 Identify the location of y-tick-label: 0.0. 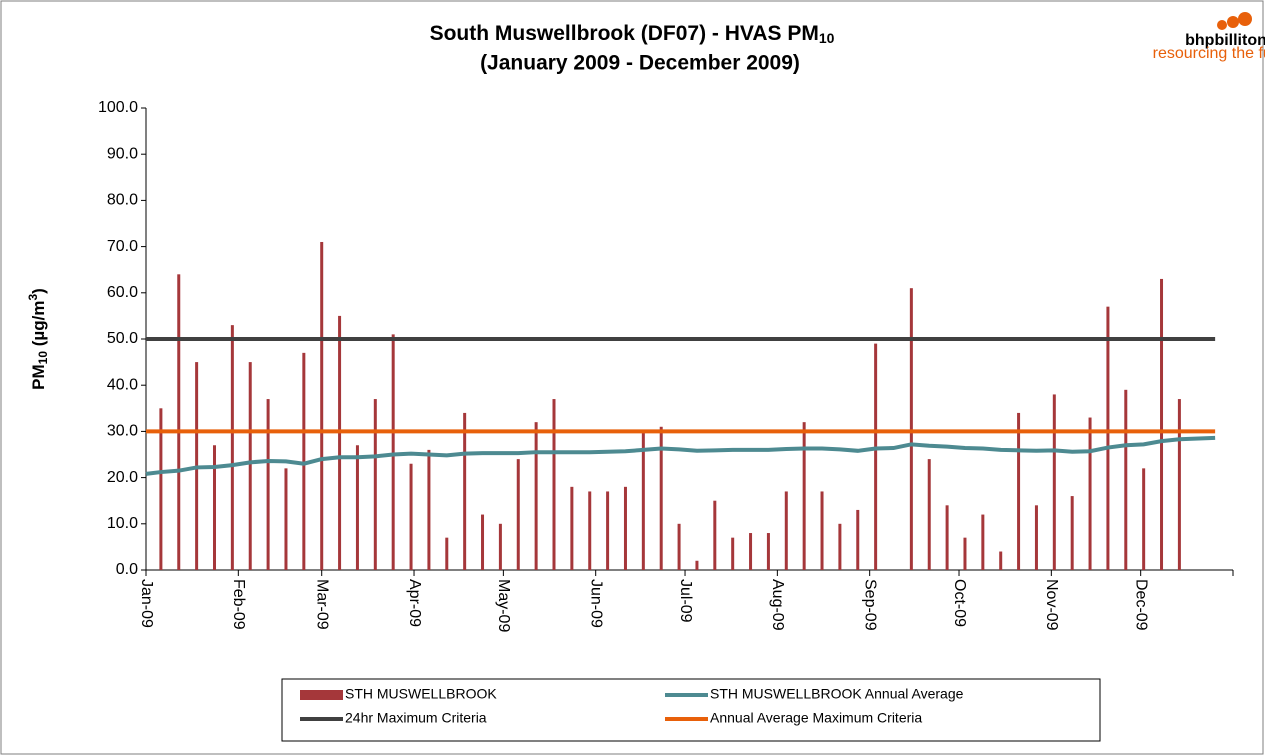
(127, 569).